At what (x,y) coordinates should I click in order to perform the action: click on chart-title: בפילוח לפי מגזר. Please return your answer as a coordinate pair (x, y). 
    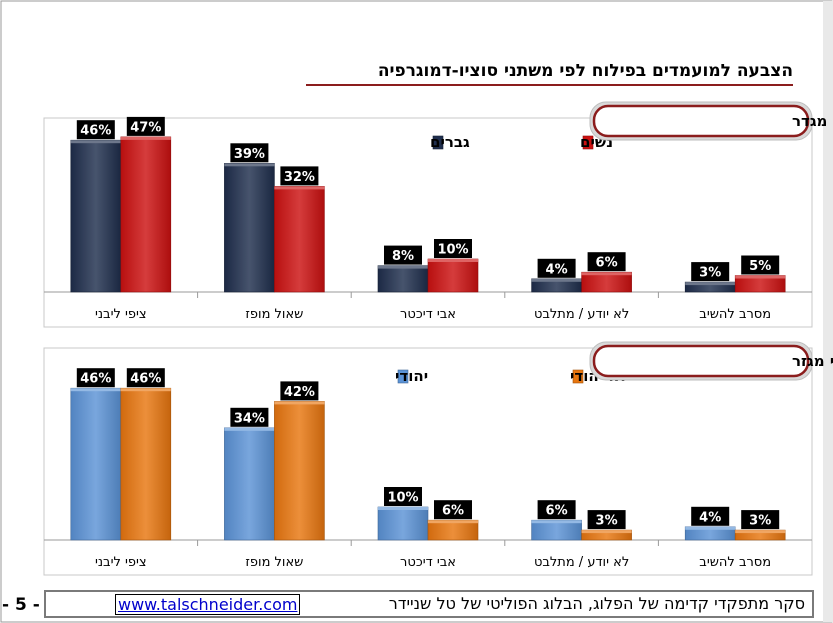
    Looking at the image, I should click on (812, 361).